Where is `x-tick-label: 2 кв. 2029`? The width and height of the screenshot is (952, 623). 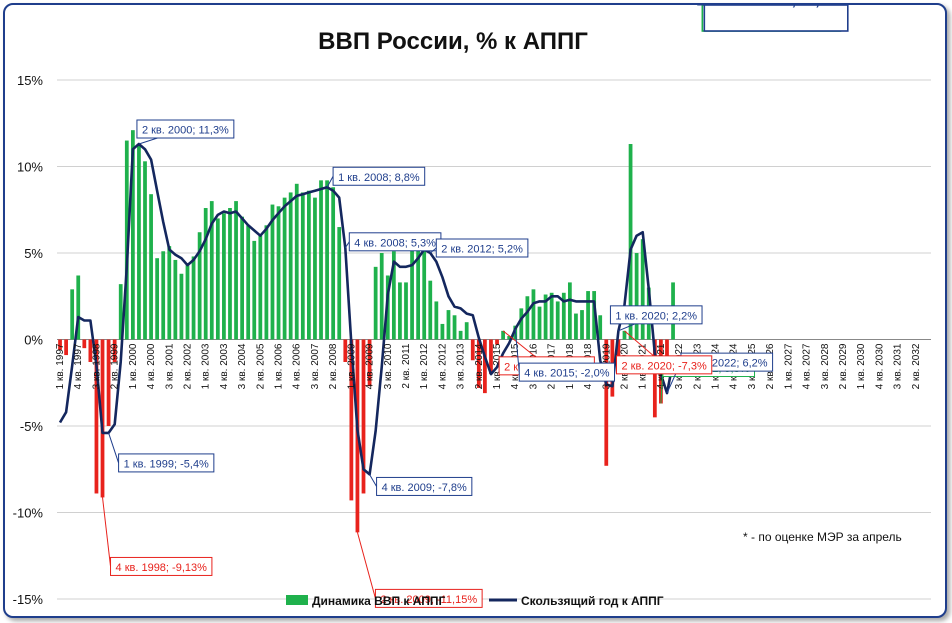 x-tick-label: 2 кв. 2029 is located at coordinates (843, 366).